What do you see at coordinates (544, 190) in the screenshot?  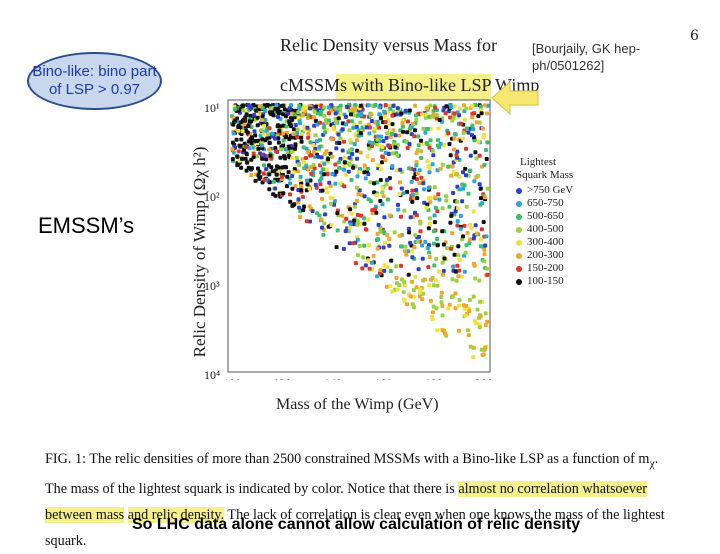 I see `legend-item: >750 GeV` at bounding box center [544, 190].